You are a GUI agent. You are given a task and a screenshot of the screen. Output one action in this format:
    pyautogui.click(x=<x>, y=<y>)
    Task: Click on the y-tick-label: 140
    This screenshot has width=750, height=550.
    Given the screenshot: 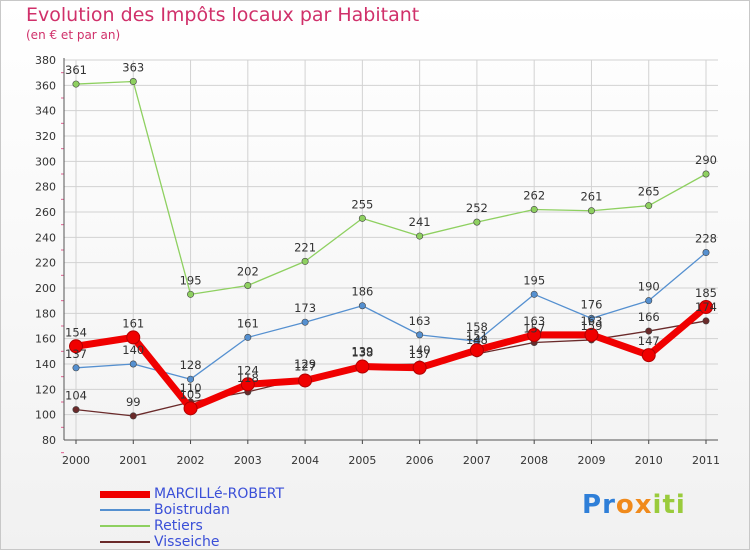 What is the action you would take?
    pyautogui.click(x=45, y=364)
    